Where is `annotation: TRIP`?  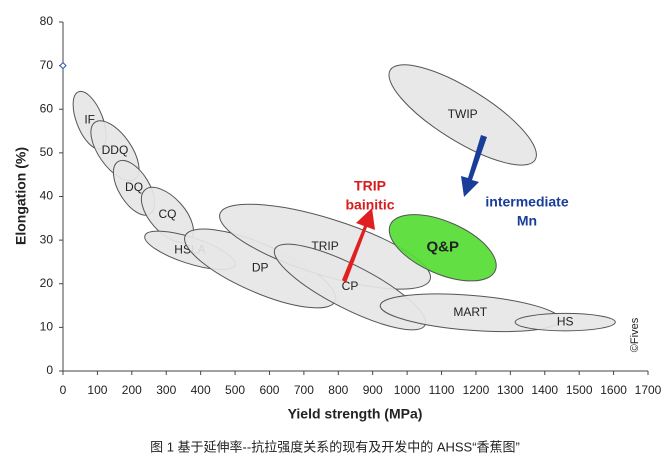 annotation: TRIP is located at coordinates (370, 186).